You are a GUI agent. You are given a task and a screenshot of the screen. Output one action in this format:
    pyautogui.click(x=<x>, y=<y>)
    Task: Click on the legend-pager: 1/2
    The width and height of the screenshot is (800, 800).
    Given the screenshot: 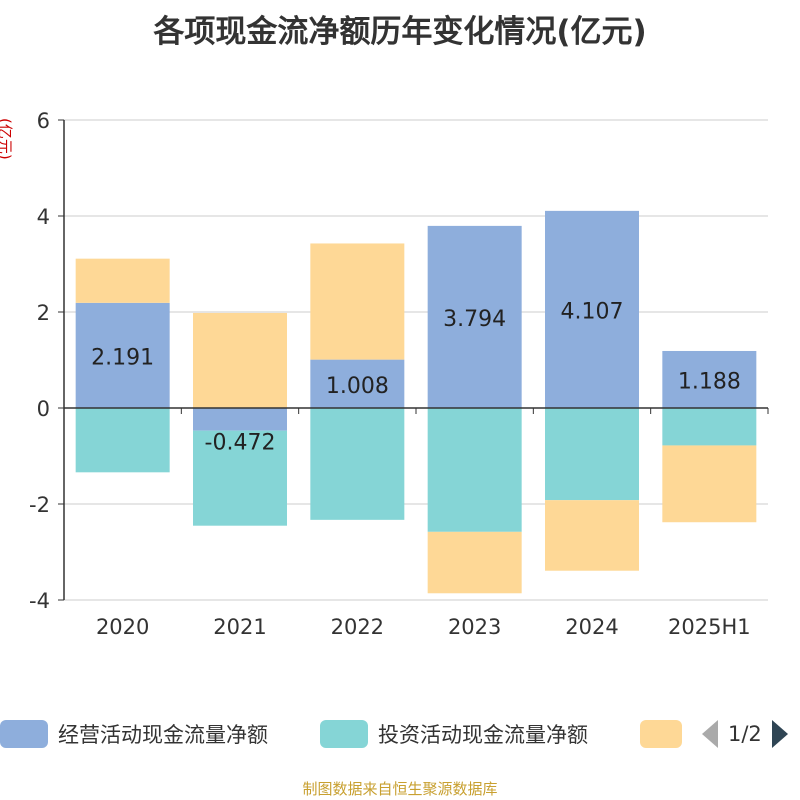 What is the action you would take?
    pyautogui.click(x=745, y=734)
    